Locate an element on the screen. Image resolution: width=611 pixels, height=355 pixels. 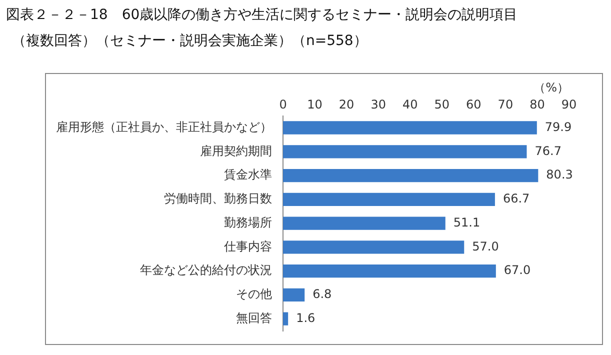
x-tick-label: 0 is located at coordinates (283, 105).